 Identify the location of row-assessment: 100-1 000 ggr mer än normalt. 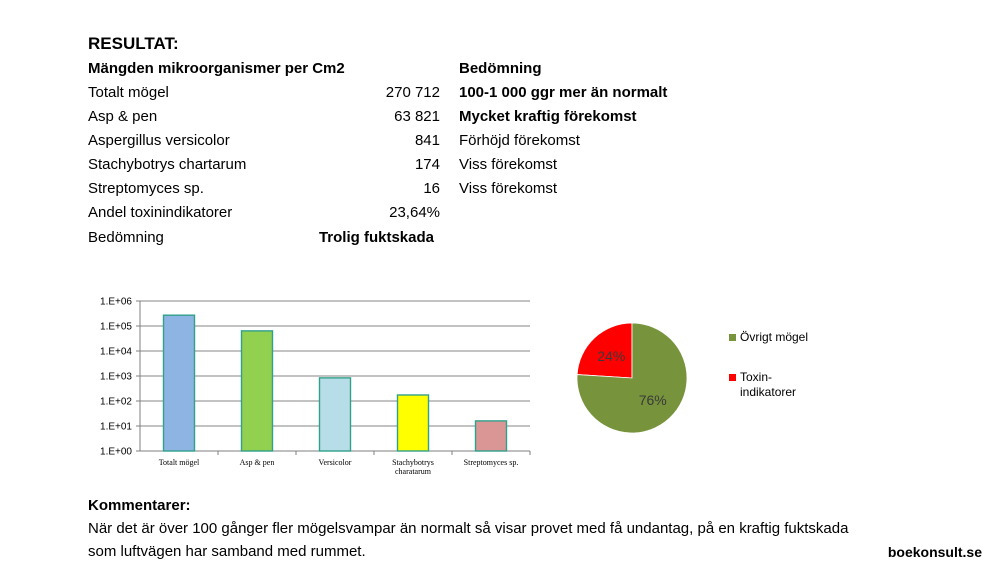
(563, 92).